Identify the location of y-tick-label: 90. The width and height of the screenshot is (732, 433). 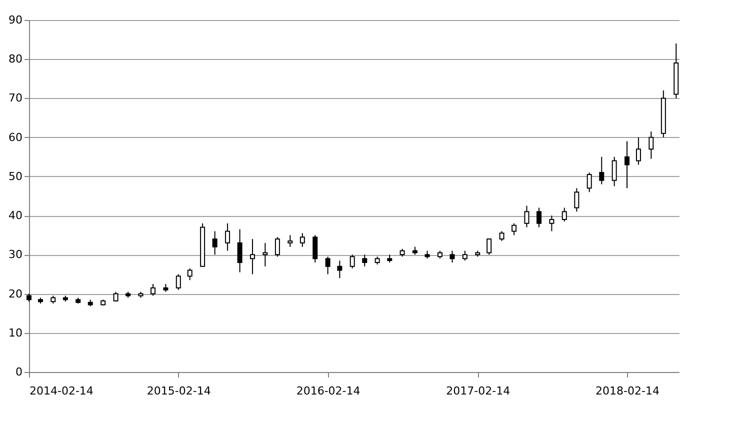
(15, 20).